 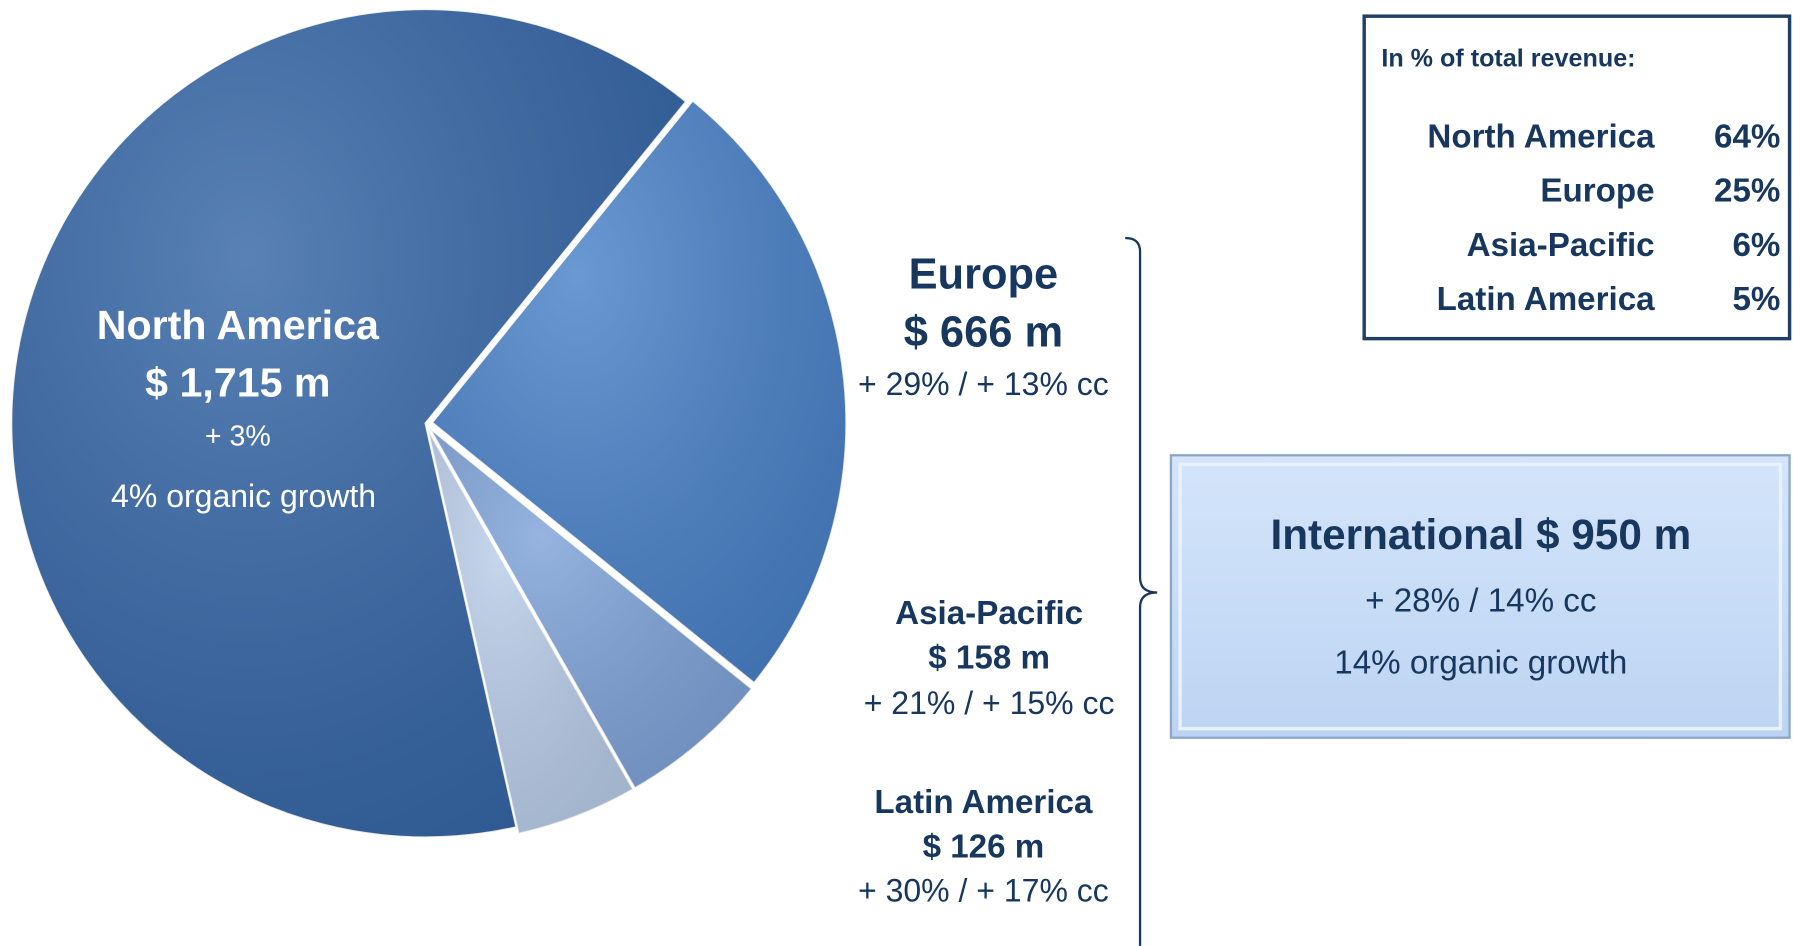 I want to click on share-table-percent: 5%, so click(x=1756, y=299).